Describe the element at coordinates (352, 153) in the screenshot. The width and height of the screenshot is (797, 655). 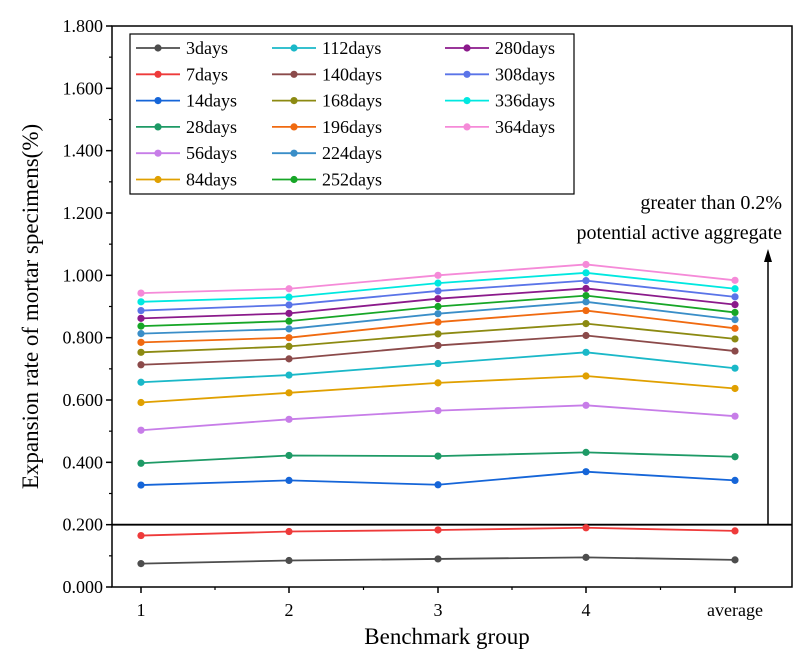
I see `legend-label: 224days` at that location.